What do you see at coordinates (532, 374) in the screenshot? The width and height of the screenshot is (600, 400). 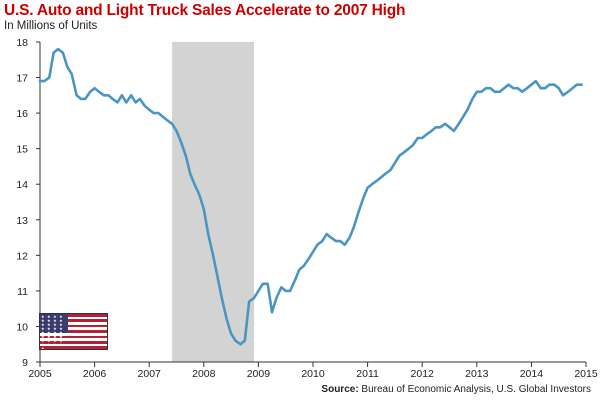 I see `x-tick-label: 2014` at bounding box center [532, 374].